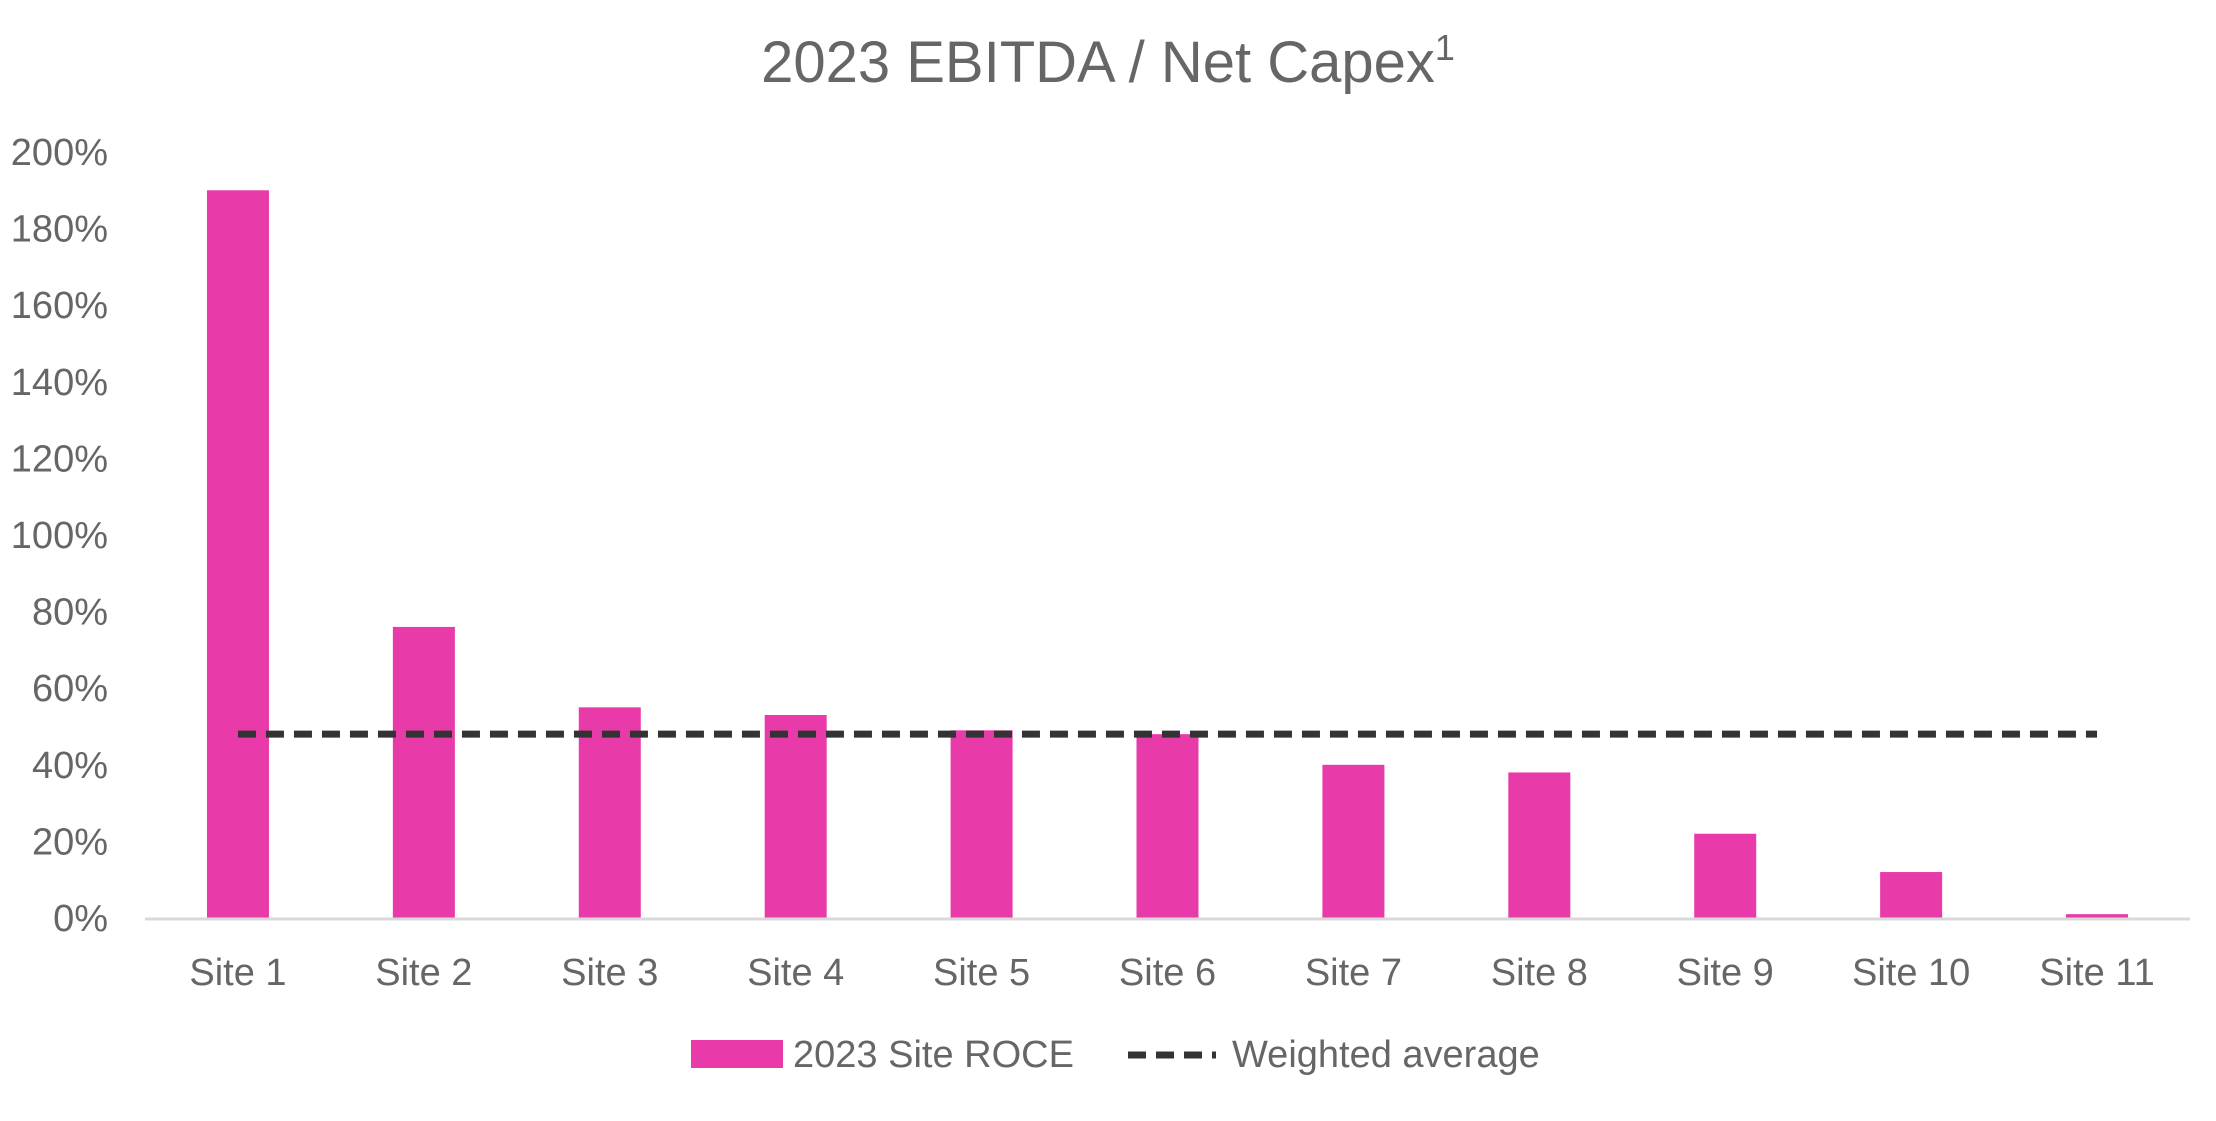 The image size is (2216, 1121). What do you see at coordinates (59, 230) in the screenshot?
I see `y-tick-label: 180%` at bounding box center [59, 230].